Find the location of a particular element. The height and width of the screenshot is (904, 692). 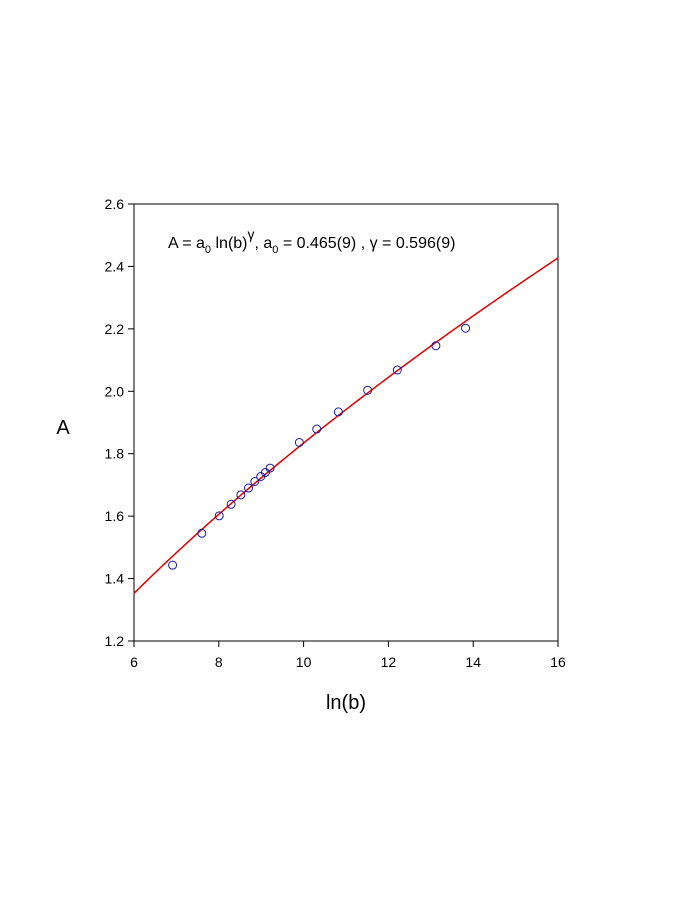

y-axis-title: A is located at coordinates (63, 428).